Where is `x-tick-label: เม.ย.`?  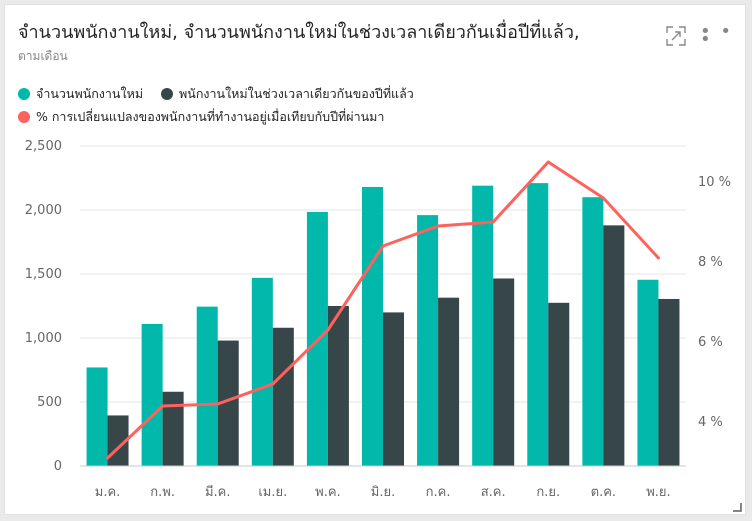
x-tick-label: เม.ย. is located at coordinates (272, 492).